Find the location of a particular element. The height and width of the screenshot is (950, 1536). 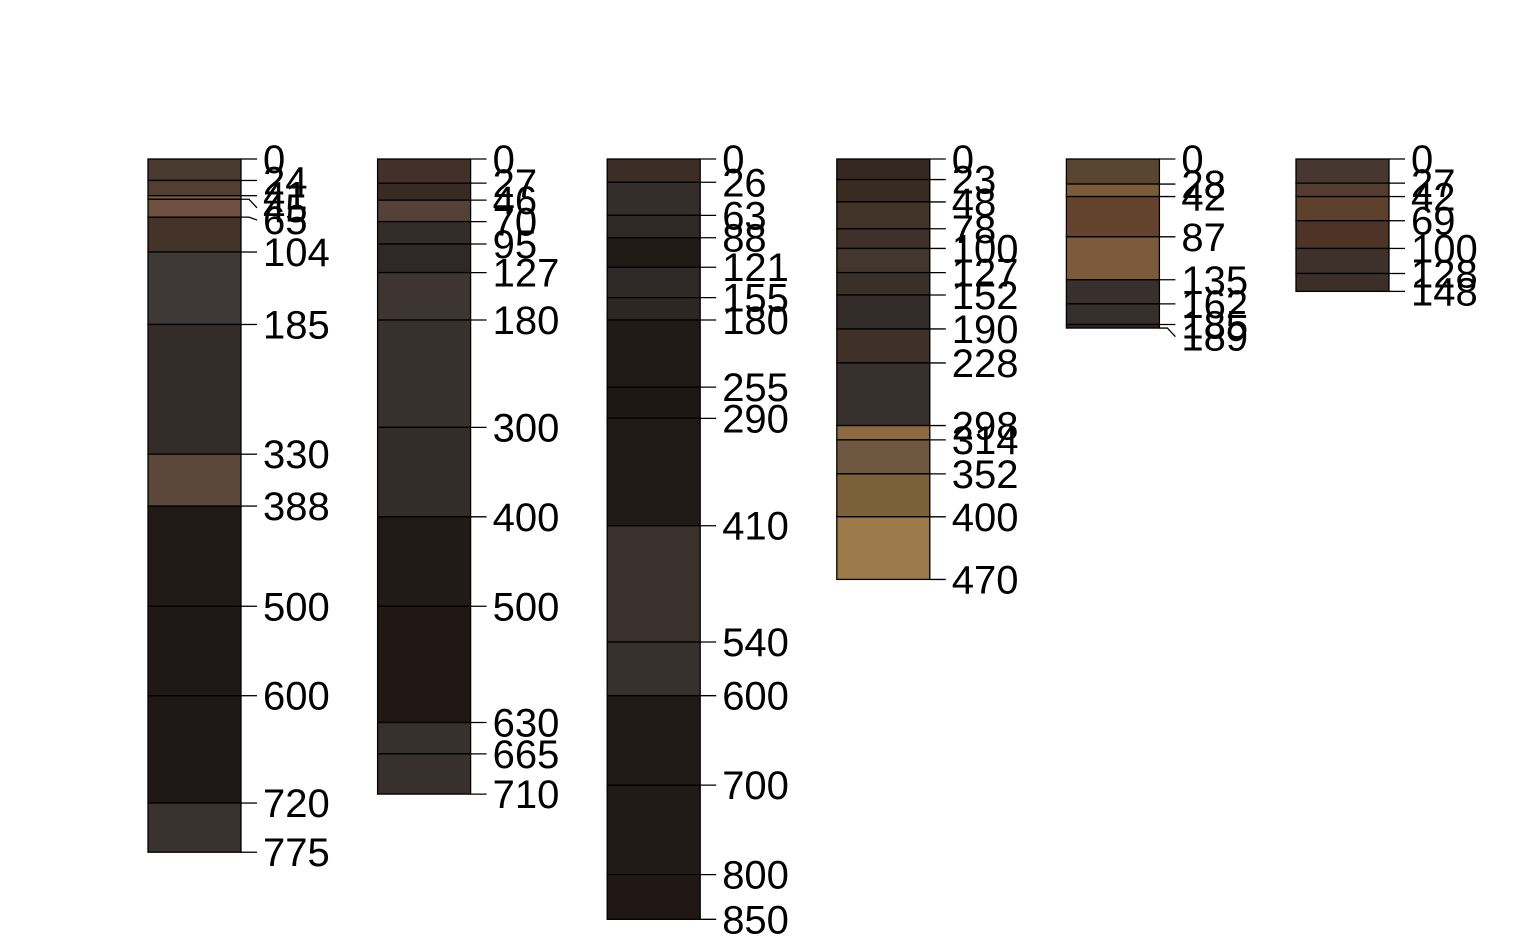

depth-label: 104 is located at coordinates (296, 253).